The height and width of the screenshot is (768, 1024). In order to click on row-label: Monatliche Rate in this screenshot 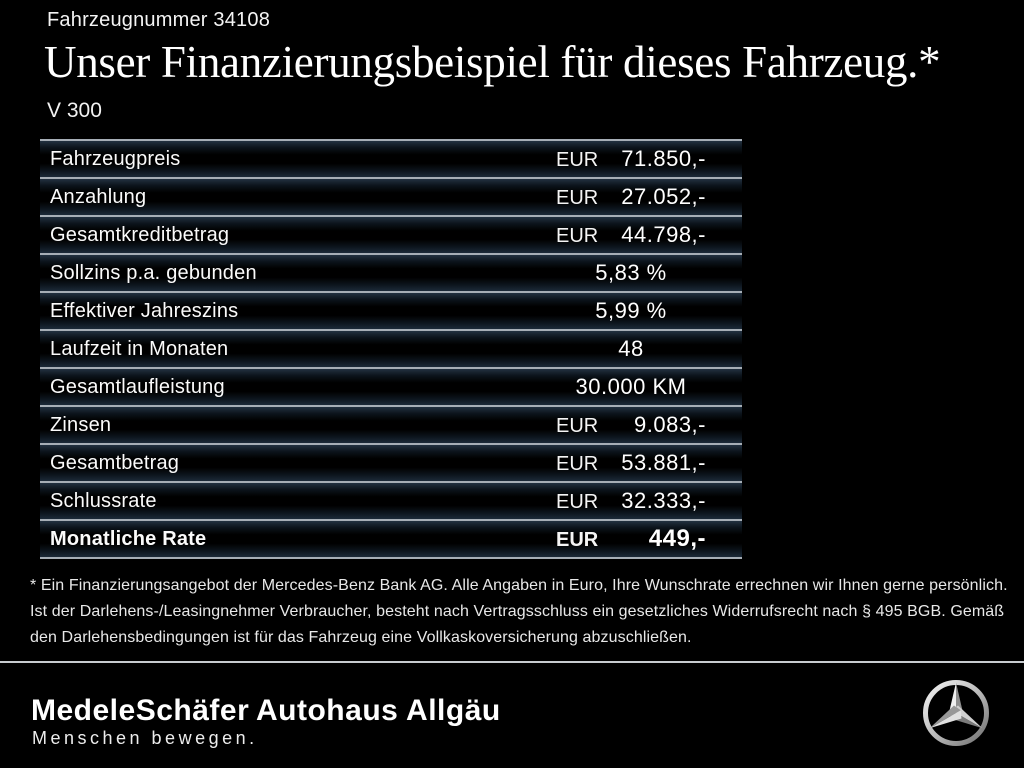, I will do `click(128, 538)`.